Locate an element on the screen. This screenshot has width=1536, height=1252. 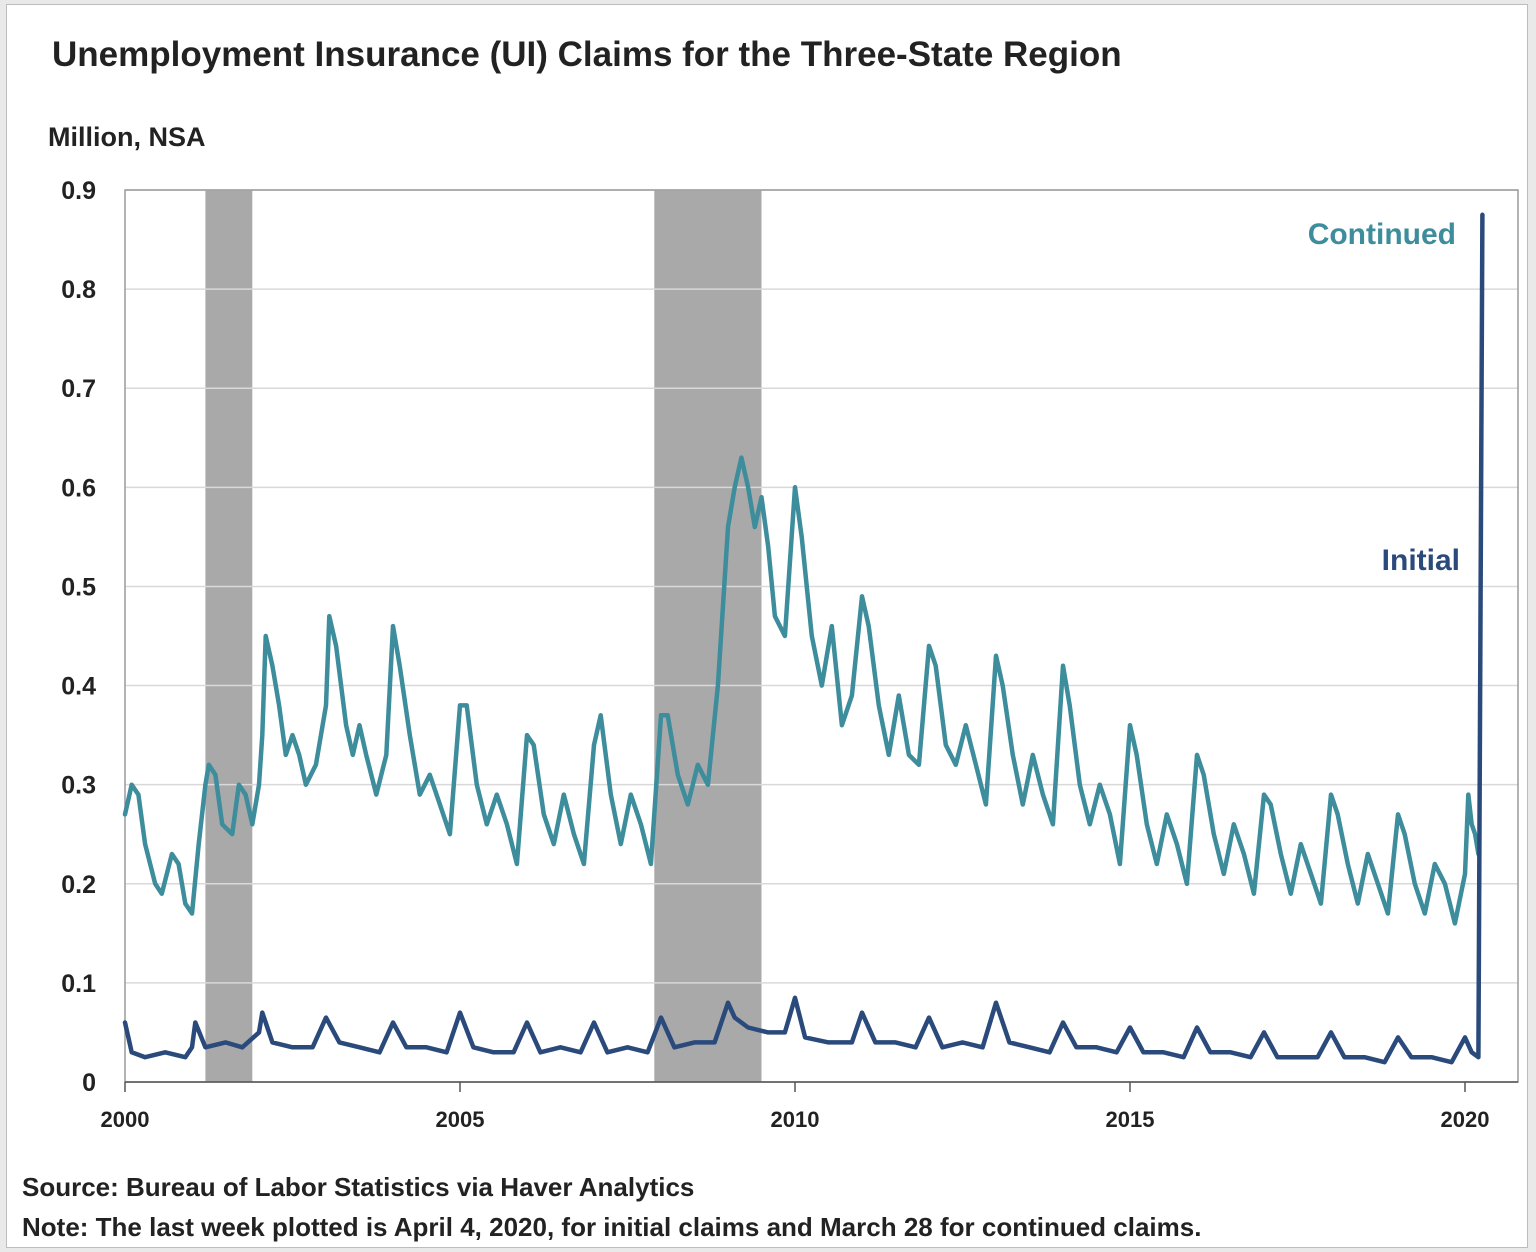
y-tick-label-3: 0.3 is located at coordinates (78, 786).